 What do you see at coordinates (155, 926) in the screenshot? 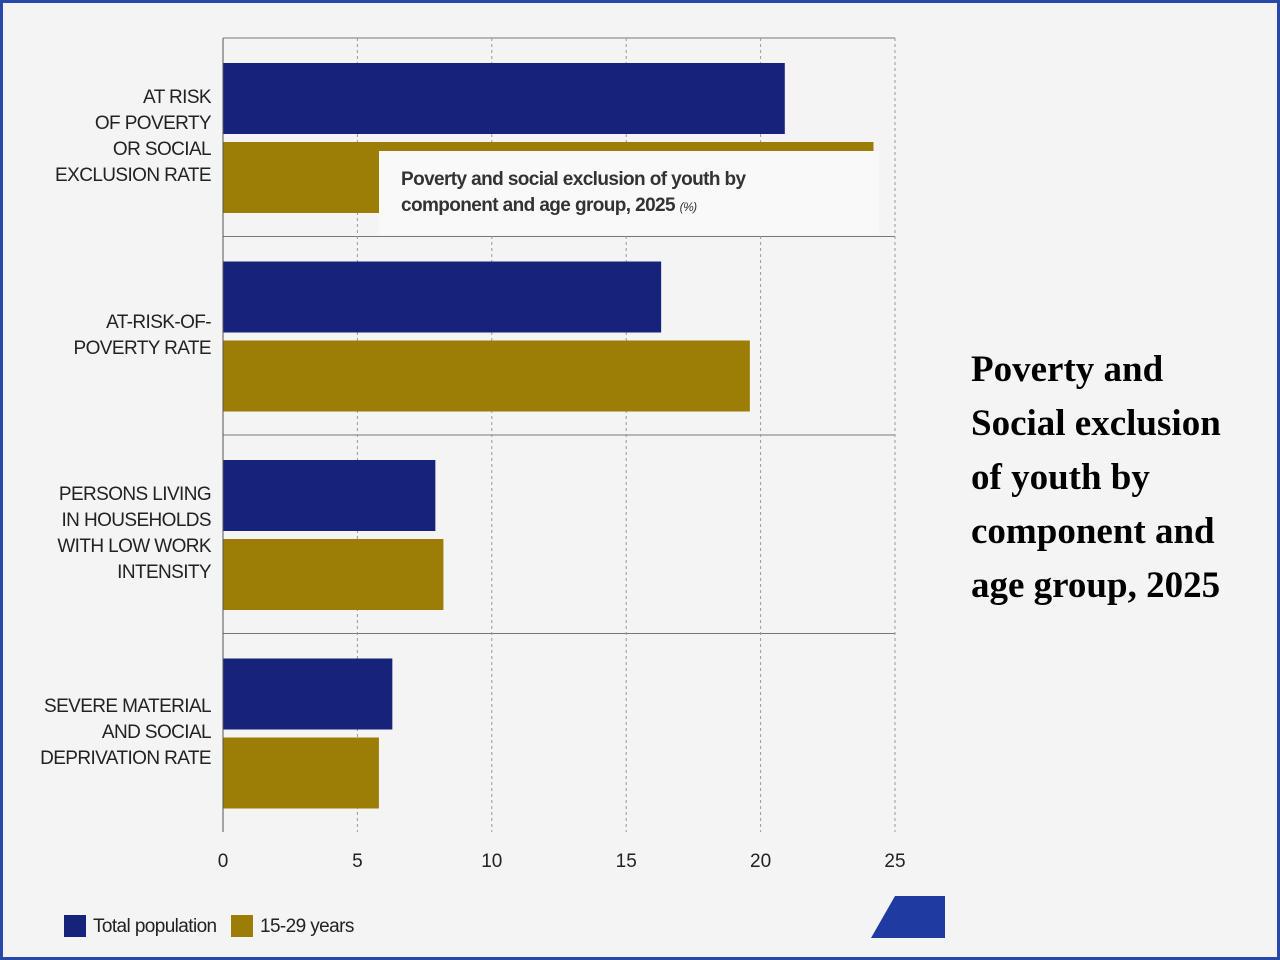
I see `legend-label: Total population` at bounding box center [155, 926].